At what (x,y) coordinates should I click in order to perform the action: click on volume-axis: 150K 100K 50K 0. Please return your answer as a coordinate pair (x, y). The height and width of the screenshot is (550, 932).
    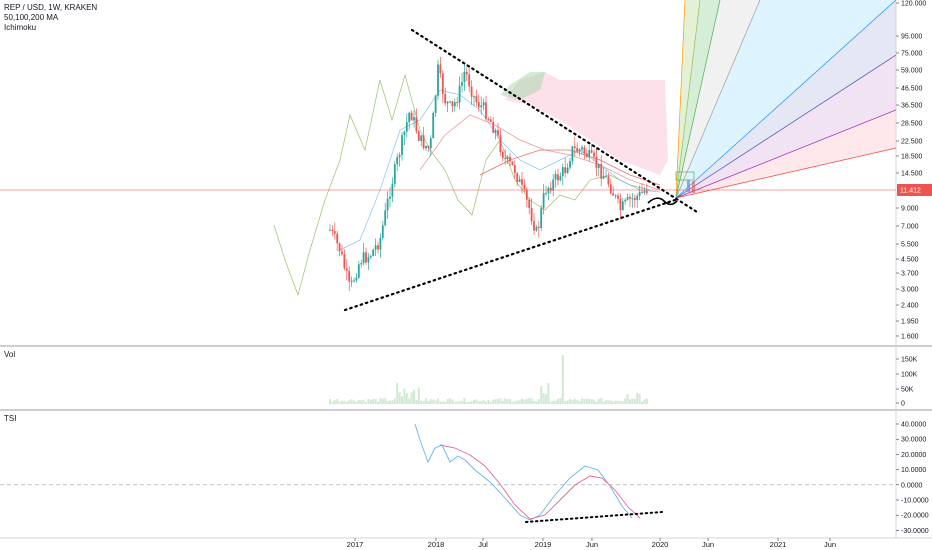
    Looking at the image, I should click on (907, 382).